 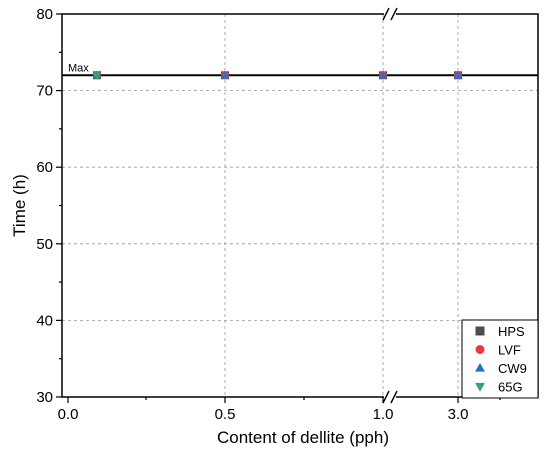 I want to click on legend-box, so click(x=500, y=359).